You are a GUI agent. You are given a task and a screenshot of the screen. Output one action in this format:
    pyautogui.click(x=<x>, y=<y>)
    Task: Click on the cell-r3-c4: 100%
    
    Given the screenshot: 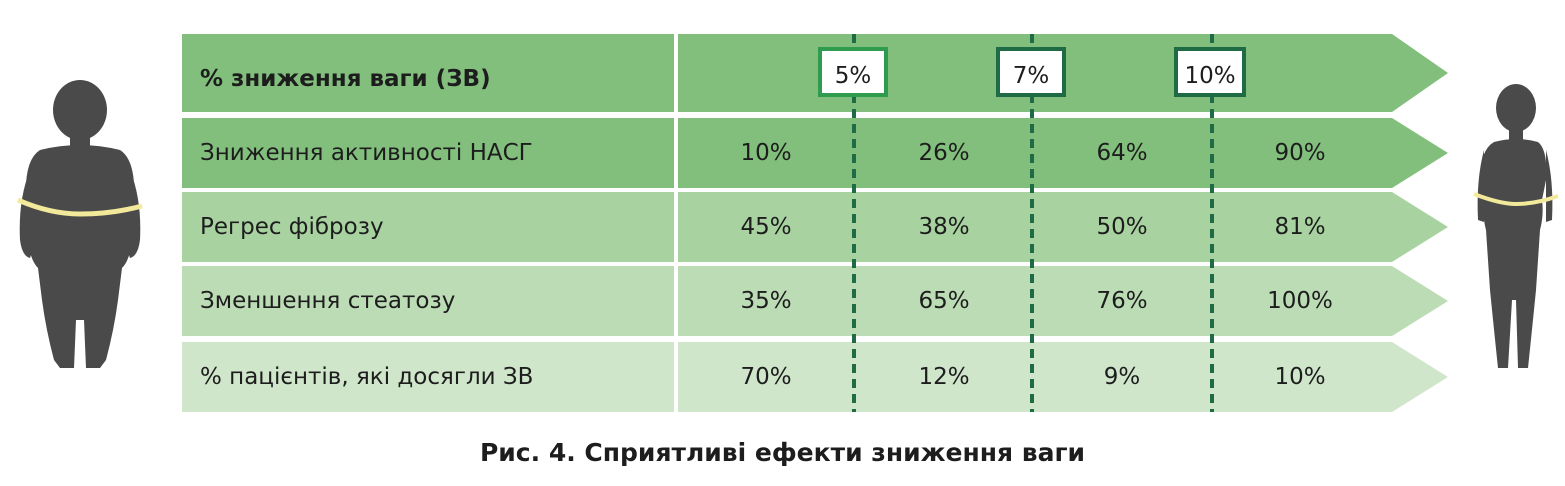 What is the action you would take?
    pyautogui.click(x=1300, y=301)
    